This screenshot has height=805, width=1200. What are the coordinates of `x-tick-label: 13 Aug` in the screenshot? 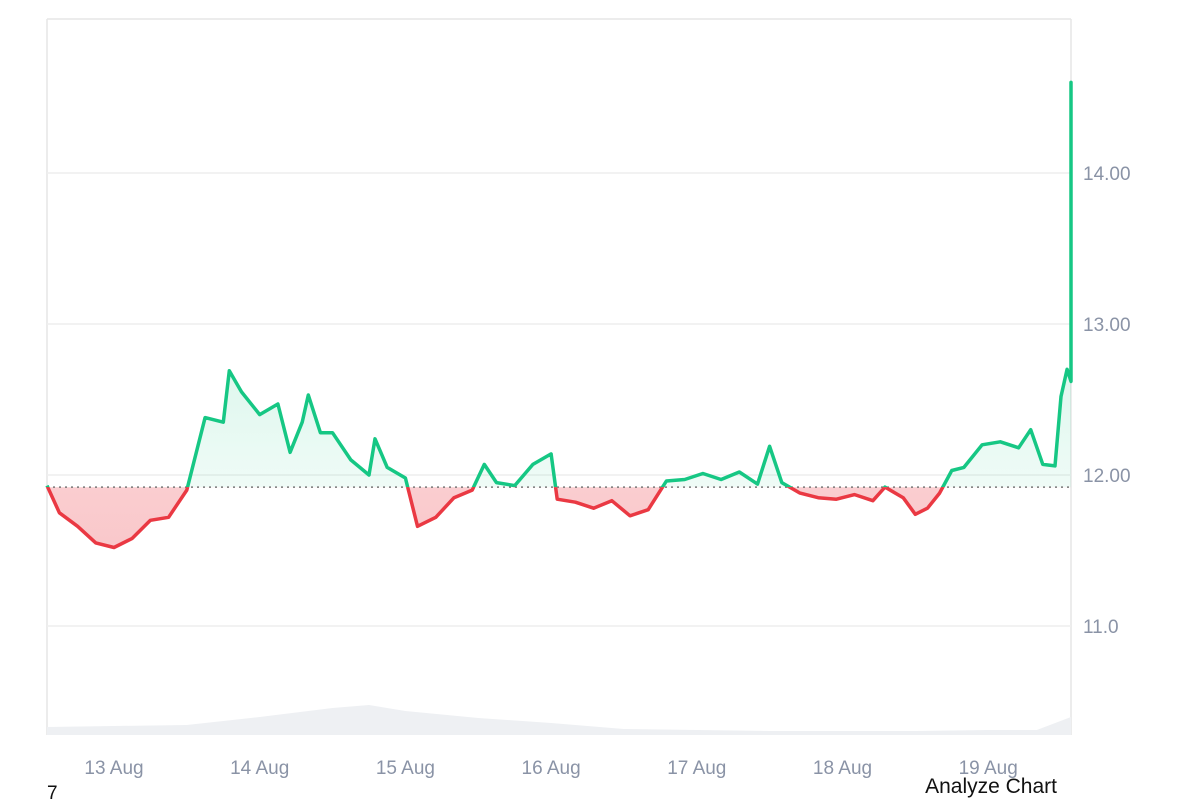 It's located at (113, 768).